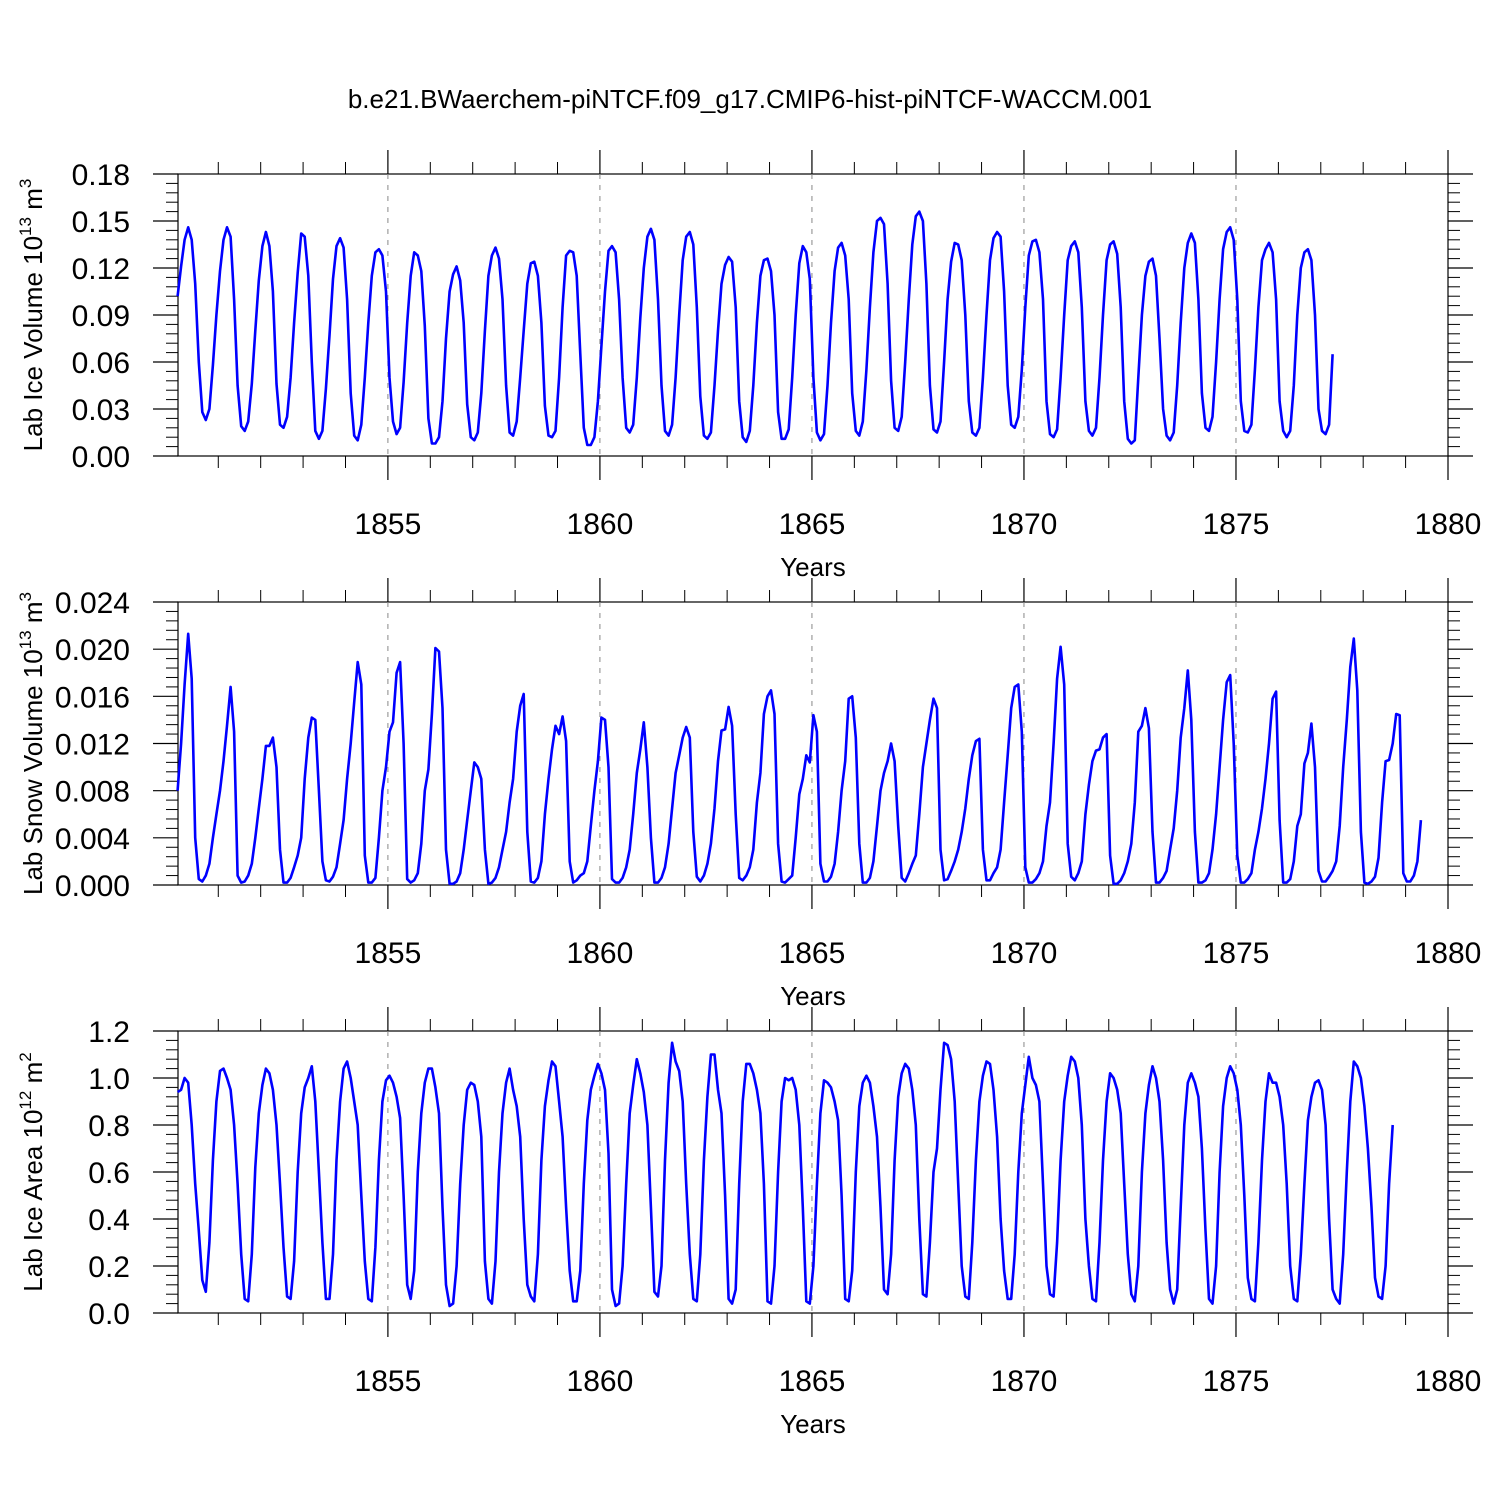 Image resolution: width=1500 pixels, height=1500 pixels. What do you see at coordinates (92, 697) in the screenshot?
I see `y-tick-label: 0.016` at bounding box center [92, 697].